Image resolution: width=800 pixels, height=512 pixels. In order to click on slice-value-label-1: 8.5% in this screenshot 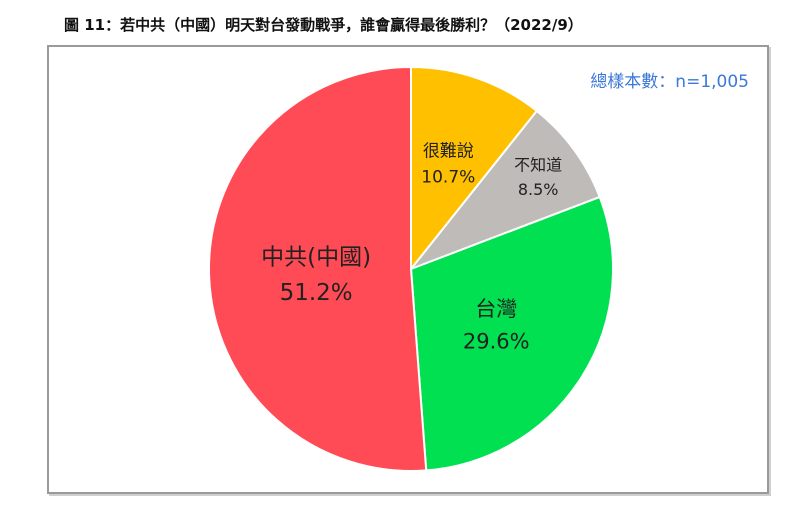, I will do `click(538, 189)`.